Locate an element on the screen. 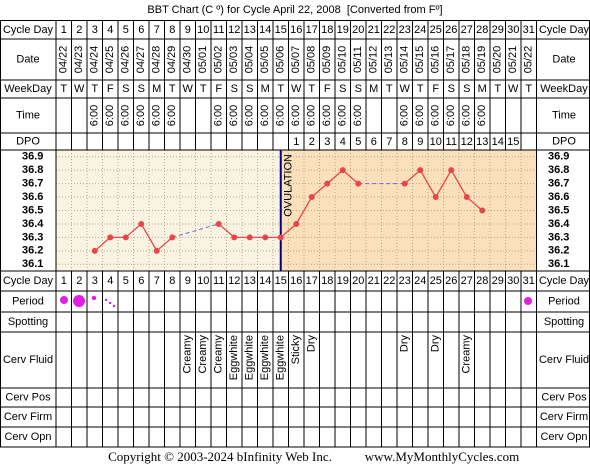  date: 04/24 is located at coordinates (95, 60).